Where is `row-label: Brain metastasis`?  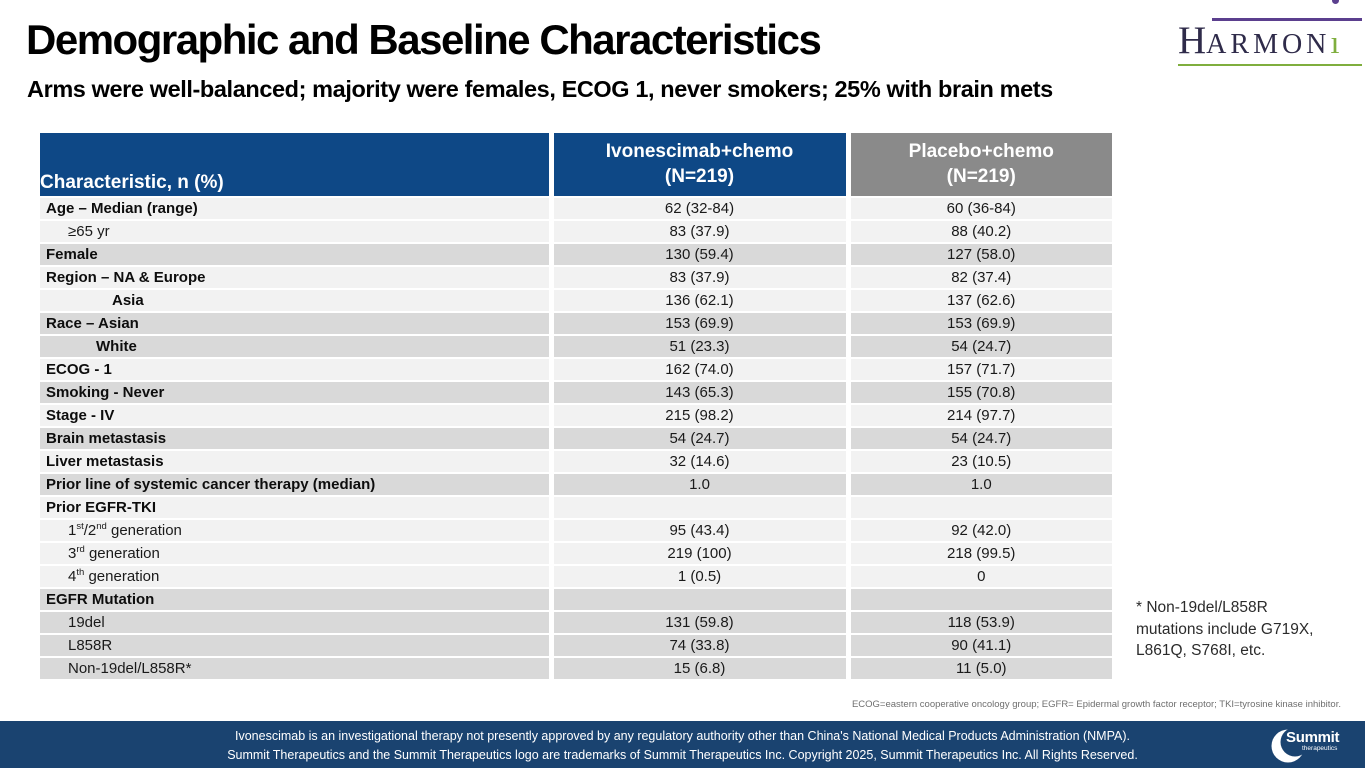 row-label: Brain metastasis is located at coordinates (295, 438).